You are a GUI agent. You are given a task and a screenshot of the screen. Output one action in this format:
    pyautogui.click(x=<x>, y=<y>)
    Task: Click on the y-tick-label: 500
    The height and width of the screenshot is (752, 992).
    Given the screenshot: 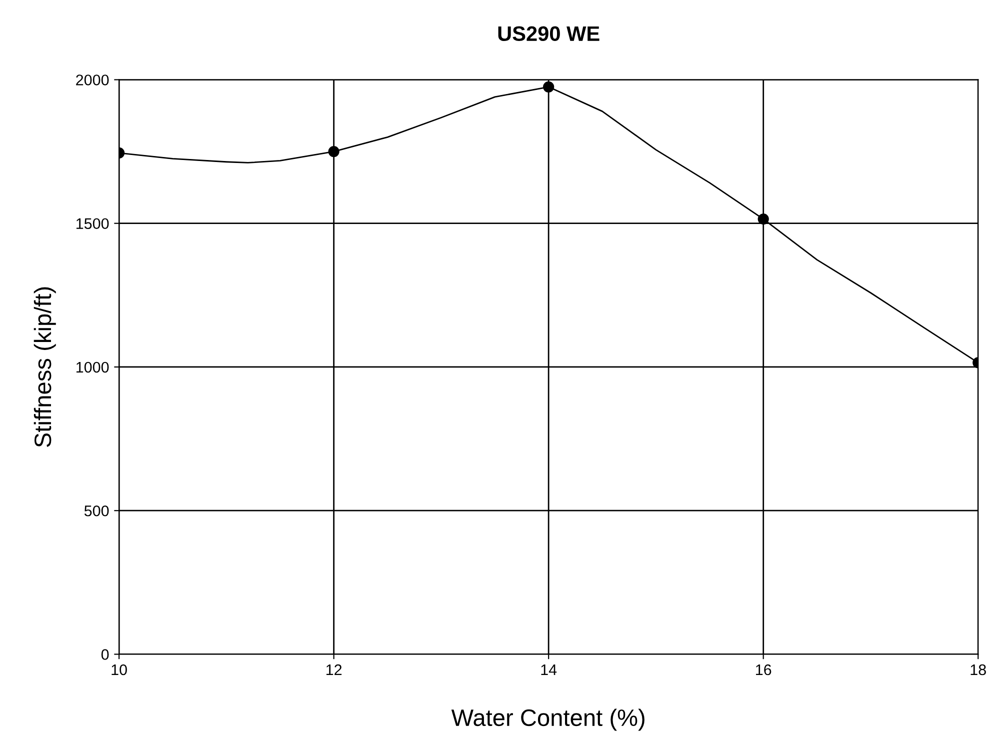 What is the action you would take?
    pyautogui.click(x=96, y=510)
    